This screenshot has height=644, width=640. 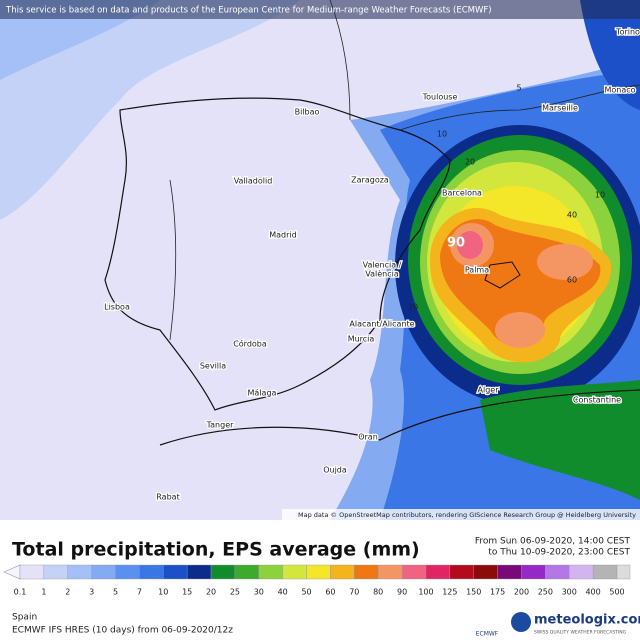 I want to click on scale-label: 1, so click(x=43, y=592).